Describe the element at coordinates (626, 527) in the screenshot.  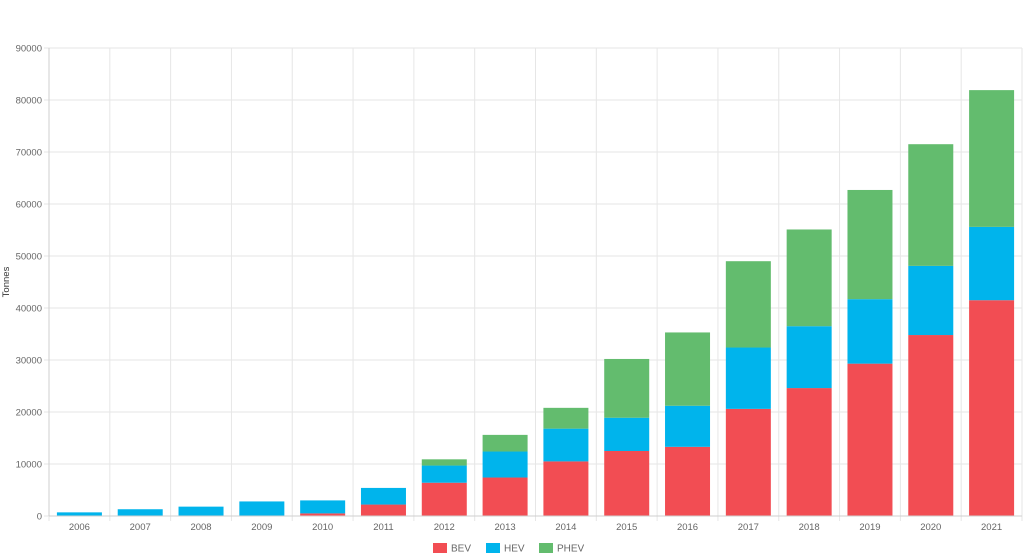
I see `x-tick-label: 2015` at that location.